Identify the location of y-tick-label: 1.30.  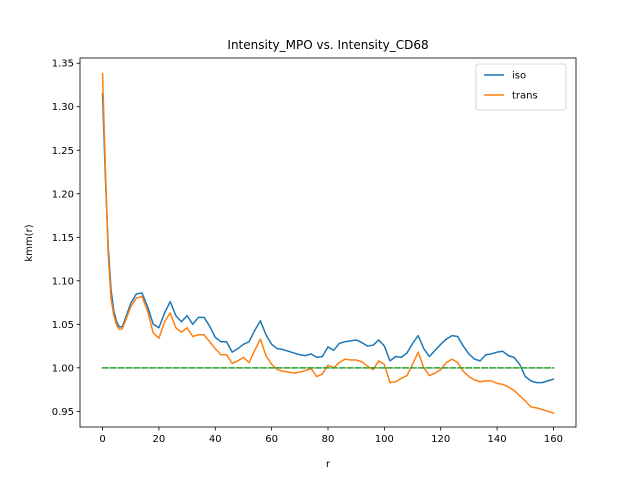
(63, 107).